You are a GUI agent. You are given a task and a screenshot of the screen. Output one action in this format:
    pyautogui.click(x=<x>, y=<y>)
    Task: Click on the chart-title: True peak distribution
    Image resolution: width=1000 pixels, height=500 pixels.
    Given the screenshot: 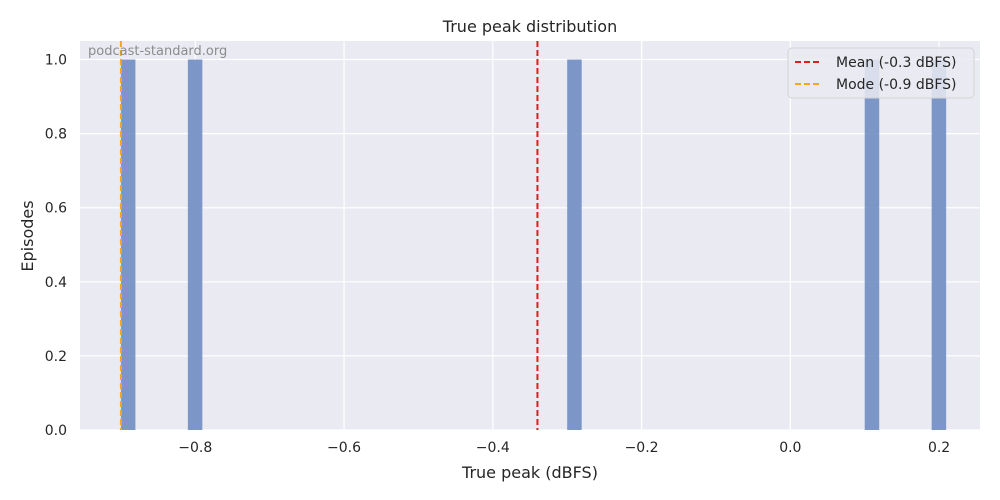 What is the action you would take?
    pyautogui.click(x=529, y=26)
    